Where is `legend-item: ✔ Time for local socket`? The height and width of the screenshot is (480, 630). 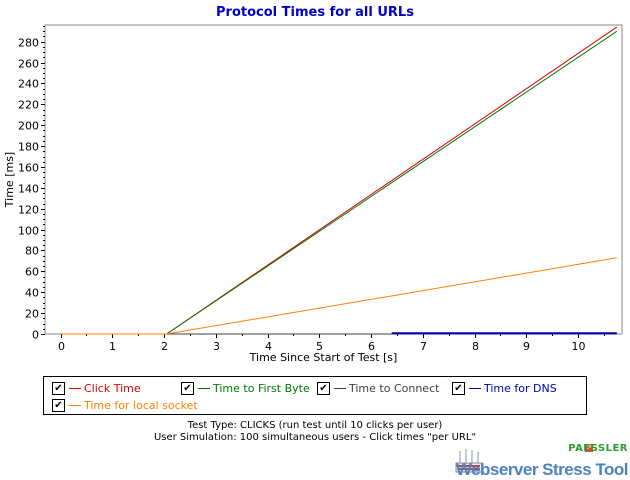 legend-item: ✔ Time for local socket is located at coordinates (125, 405).